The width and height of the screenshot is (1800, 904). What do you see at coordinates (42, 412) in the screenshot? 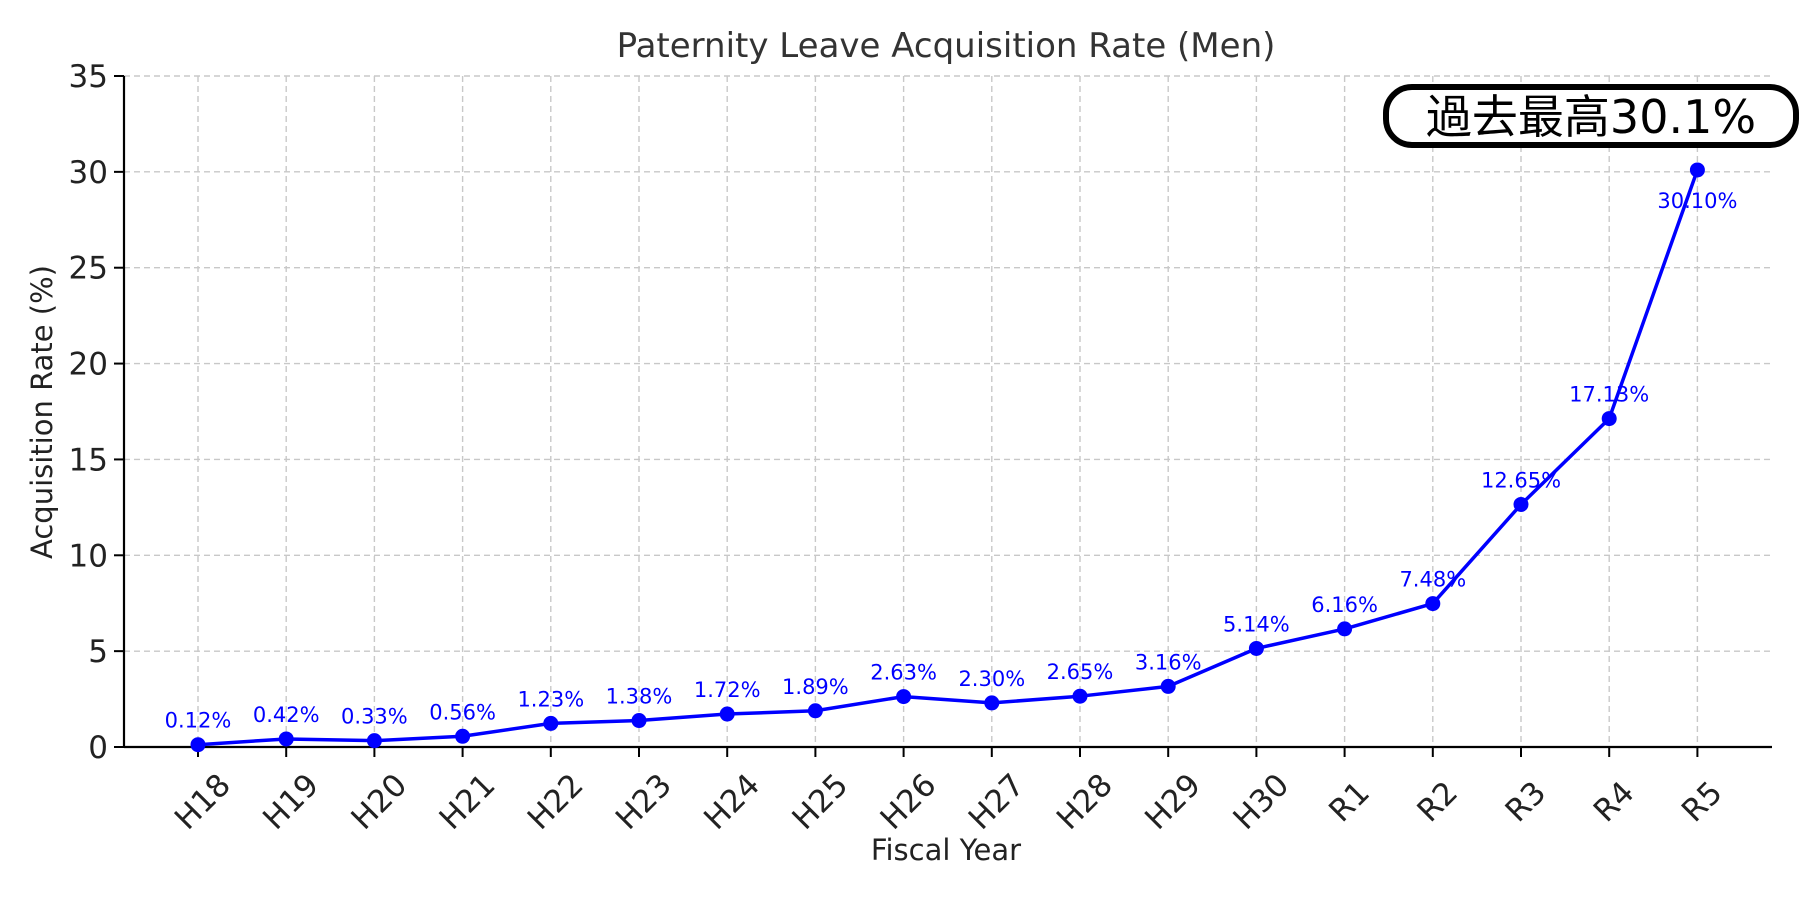
I see `y-axis-label: Acquisition Rate (%)` at bounding box center [42, 412].